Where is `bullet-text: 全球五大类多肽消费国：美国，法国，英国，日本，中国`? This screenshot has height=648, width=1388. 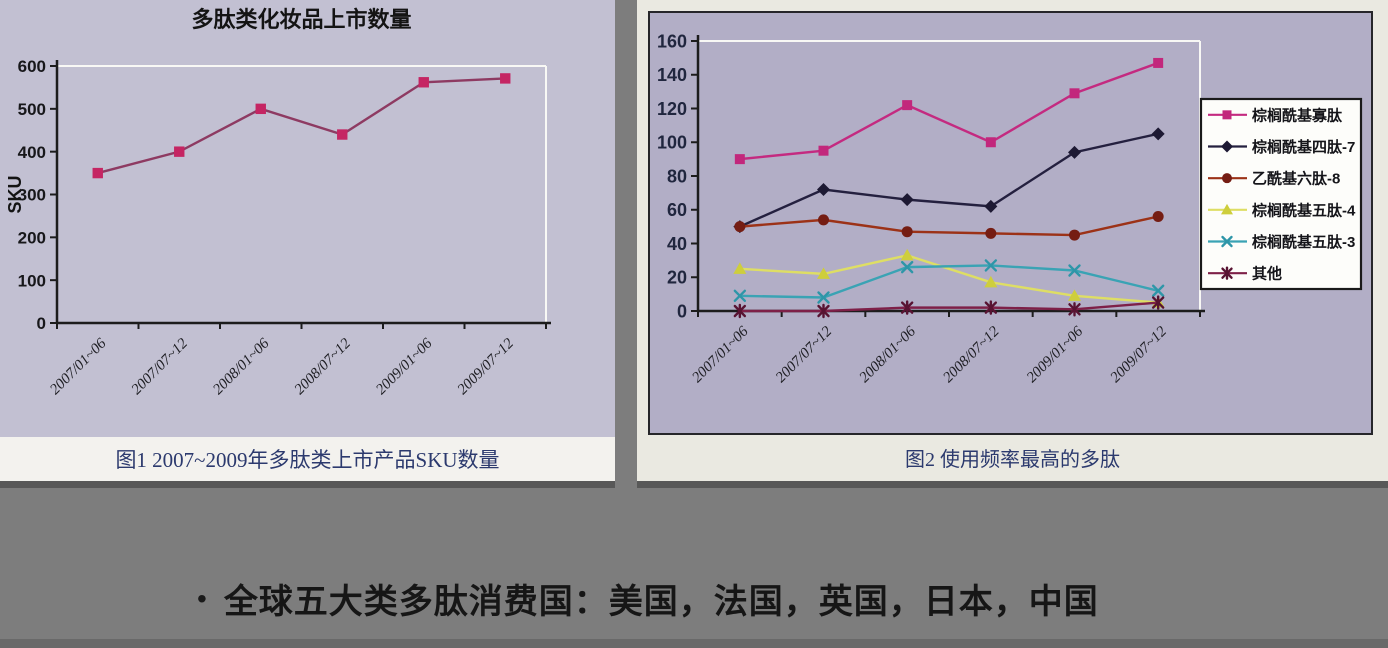 bullet-text: 全球五大类多肽消费国：美国，法国，英国，日本，中国 is located at coordinates (661, 602).